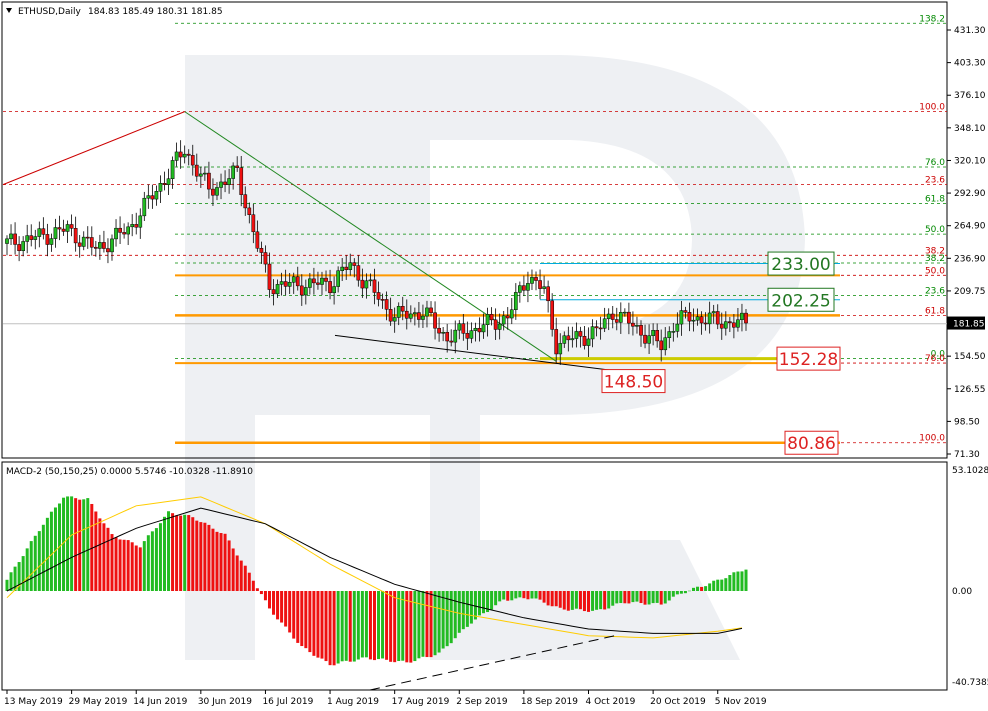  I want to click on fib-level-label: 61.8, so click(935, 199).